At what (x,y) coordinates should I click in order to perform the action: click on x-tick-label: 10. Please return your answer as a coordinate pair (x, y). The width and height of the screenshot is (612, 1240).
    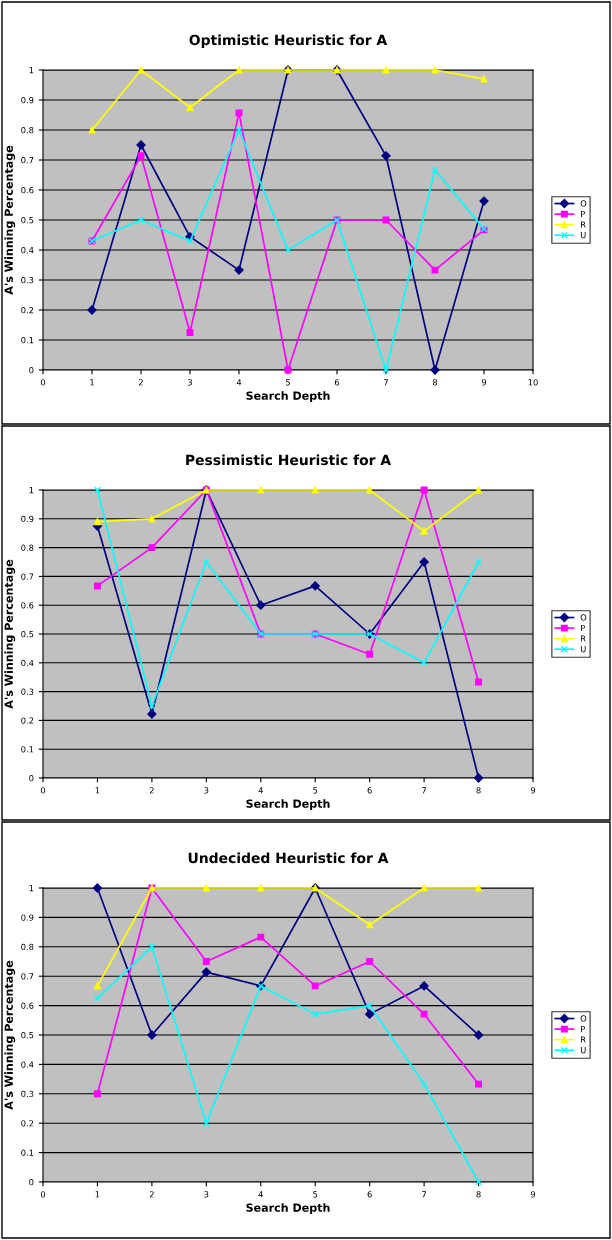
    Looking at the image, I should click on (533, 382).